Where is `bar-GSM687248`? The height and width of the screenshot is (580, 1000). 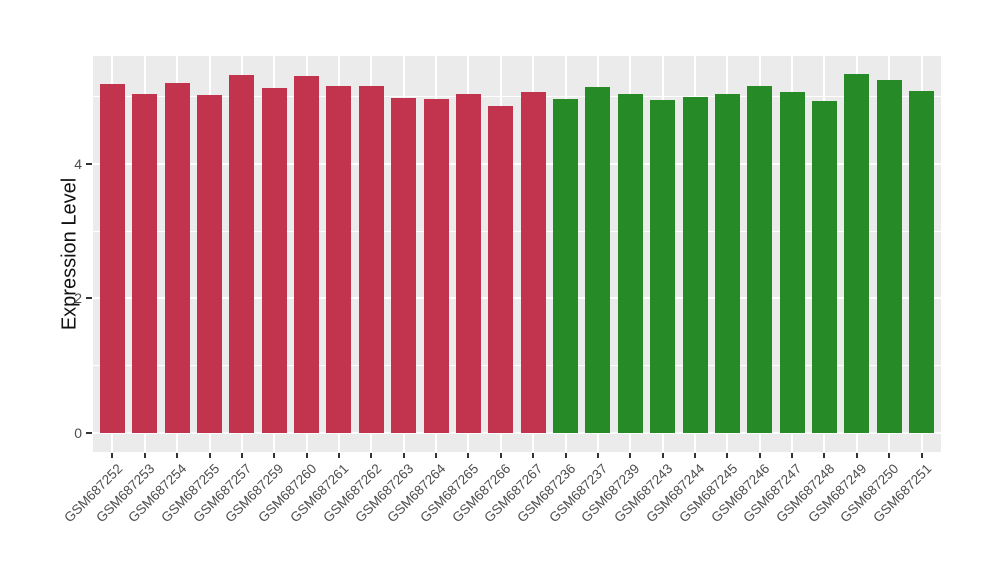
bar-GSM687248 is located at coordinates (824, 266).